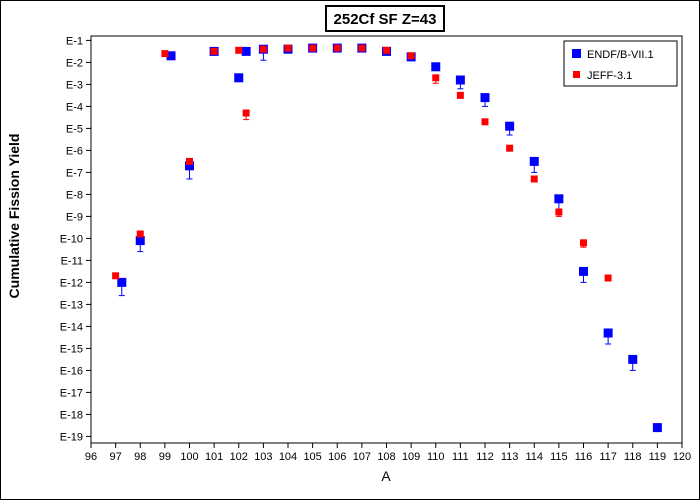 The height and width of the screenshot is (504, 700). Describe the element at coordinates (312, 457) in the screenshot. I see `x-tick-label: 105` at that location.